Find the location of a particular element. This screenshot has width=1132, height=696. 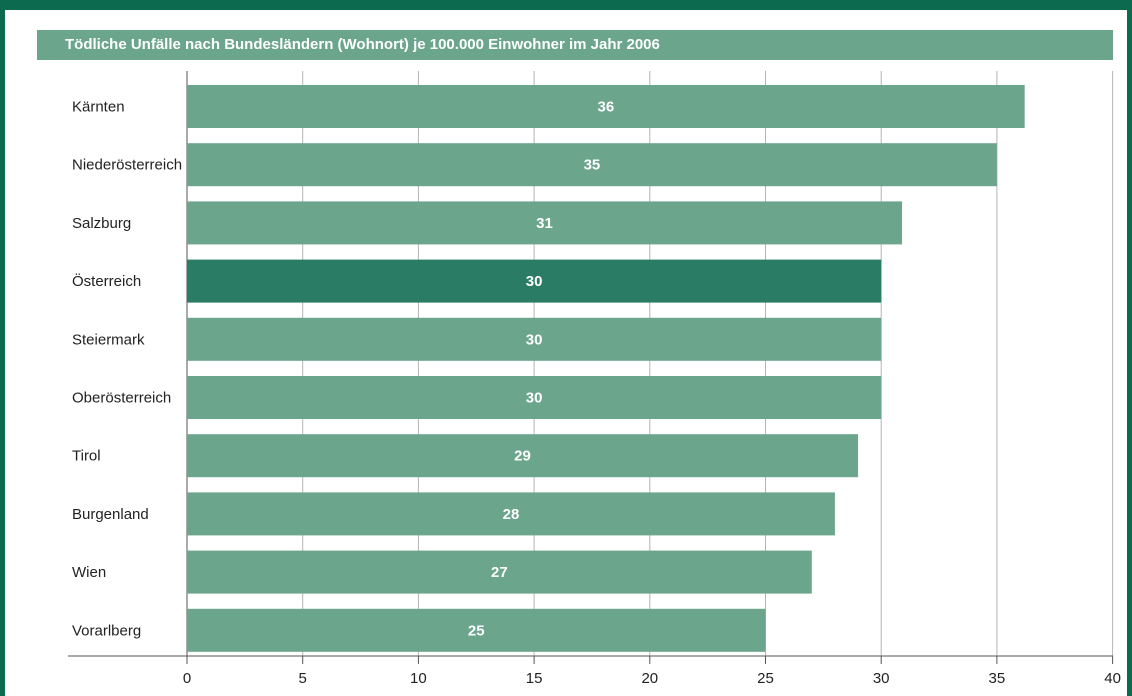

x-tick-label: 25 is located at coordinates (765, 678).